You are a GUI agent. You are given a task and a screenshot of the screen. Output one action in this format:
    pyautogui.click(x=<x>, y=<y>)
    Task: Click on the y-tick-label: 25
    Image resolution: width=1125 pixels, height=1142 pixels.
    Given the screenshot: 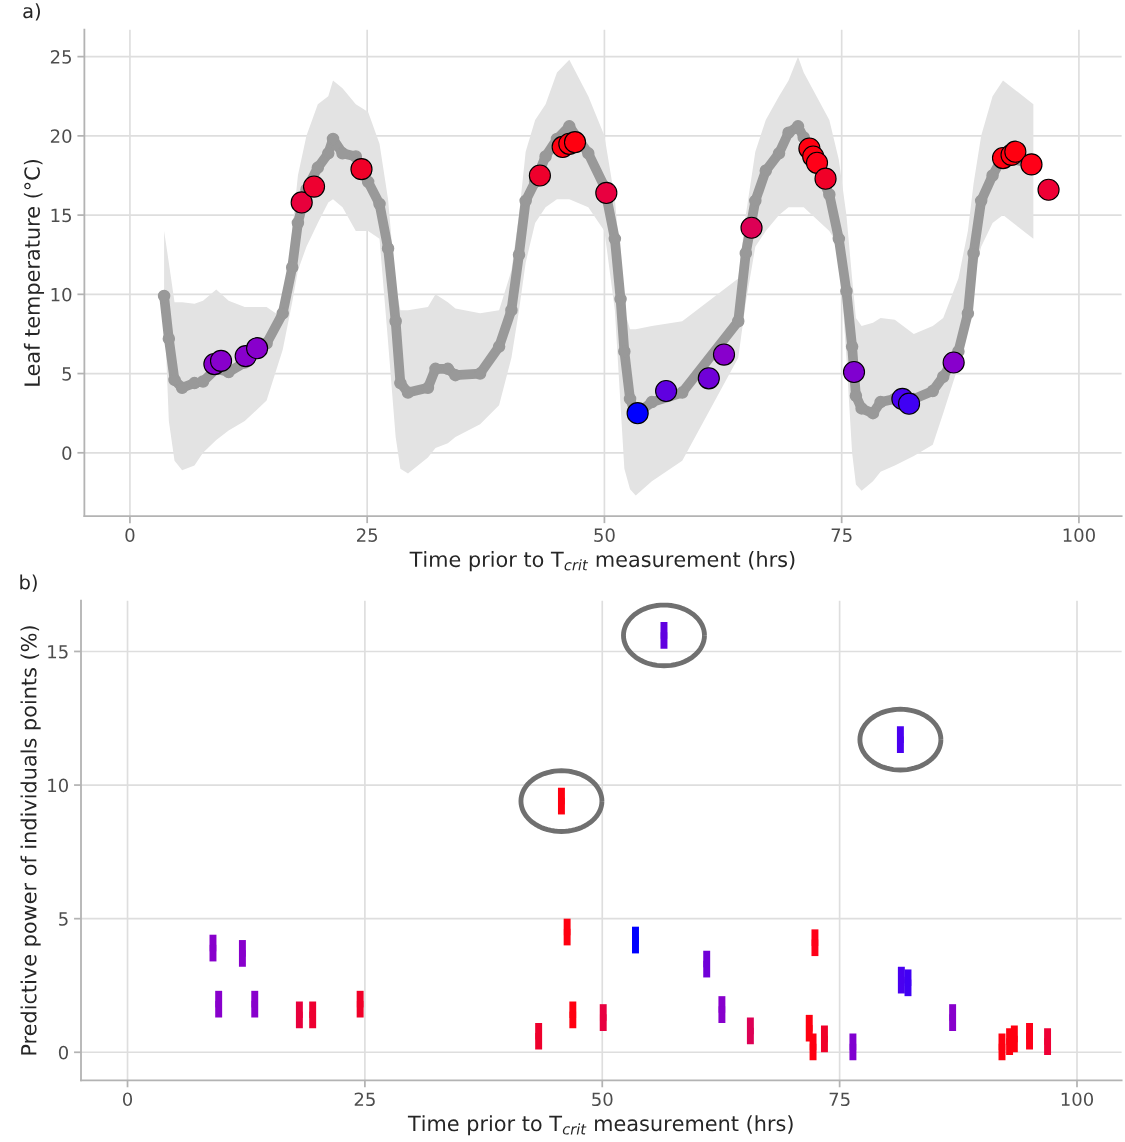 What is the action you would take?
    pyautogui.click(x=60, y=57)
    